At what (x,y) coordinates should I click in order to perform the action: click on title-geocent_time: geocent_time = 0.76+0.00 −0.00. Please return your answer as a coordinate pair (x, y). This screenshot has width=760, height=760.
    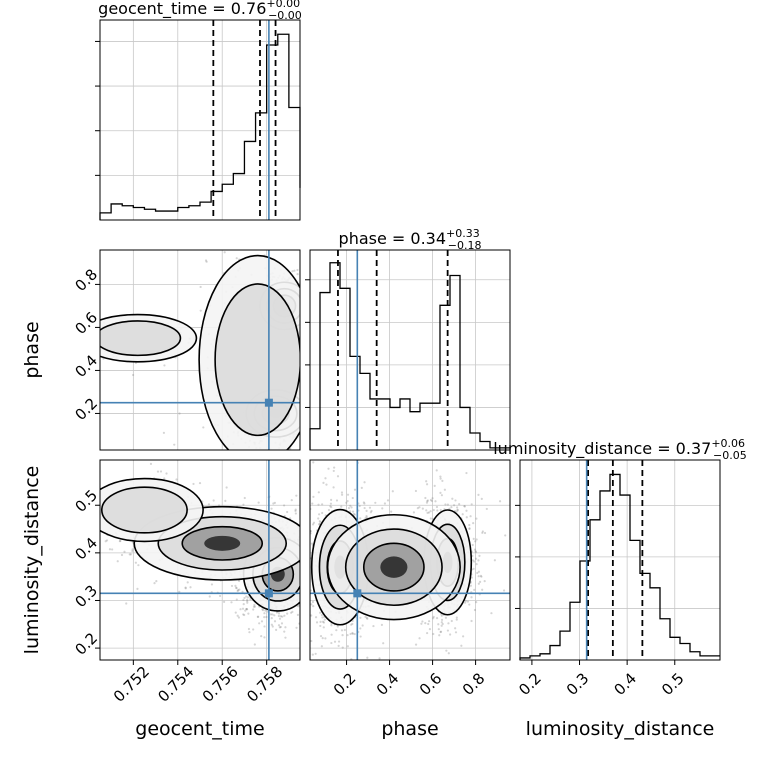
    Looking at the image, I should click on (200, 11).